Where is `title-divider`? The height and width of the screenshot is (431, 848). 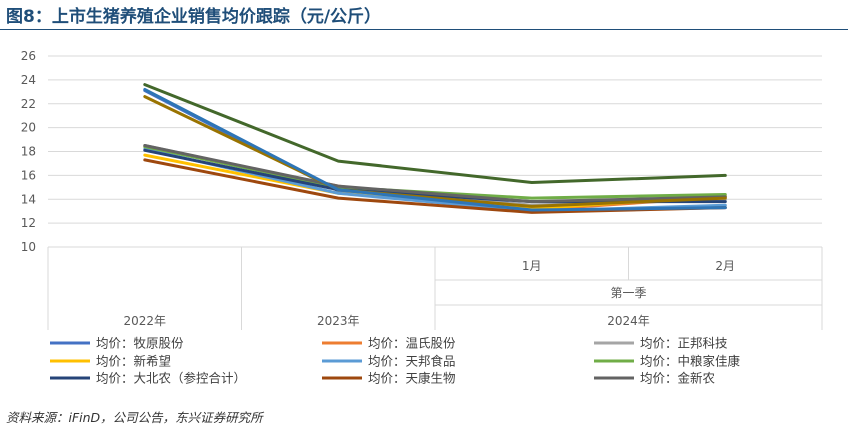 title-divider is located at coordinates (424, 29).